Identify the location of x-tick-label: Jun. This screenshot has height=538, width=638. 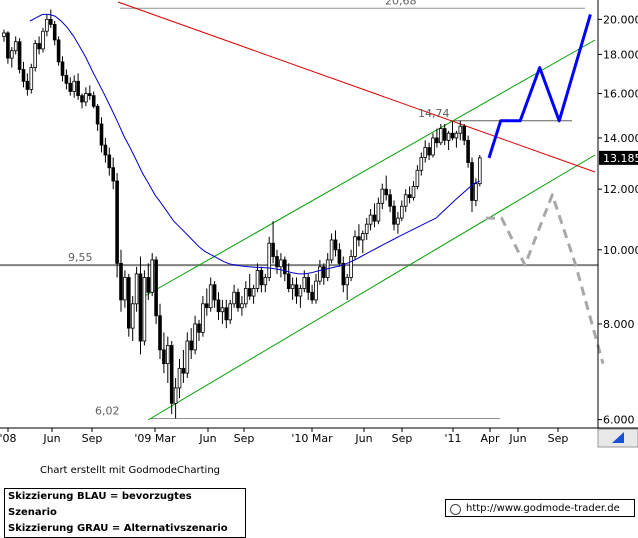
(207, 438).